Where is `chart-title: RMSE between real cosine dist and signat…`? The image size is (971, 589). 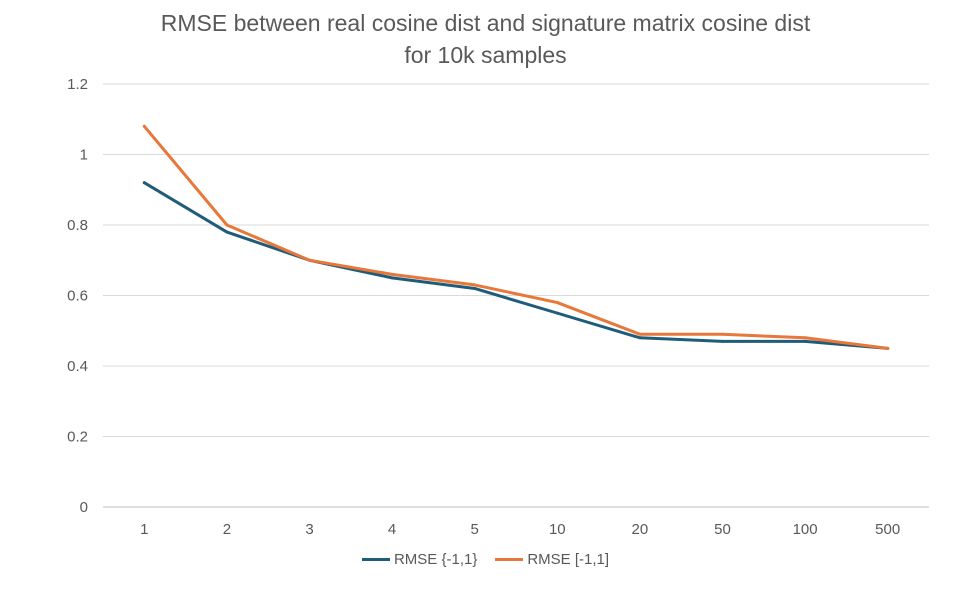 chart-title: RMSE between real cosine dist and signat… is located at coordinates (485, 23).